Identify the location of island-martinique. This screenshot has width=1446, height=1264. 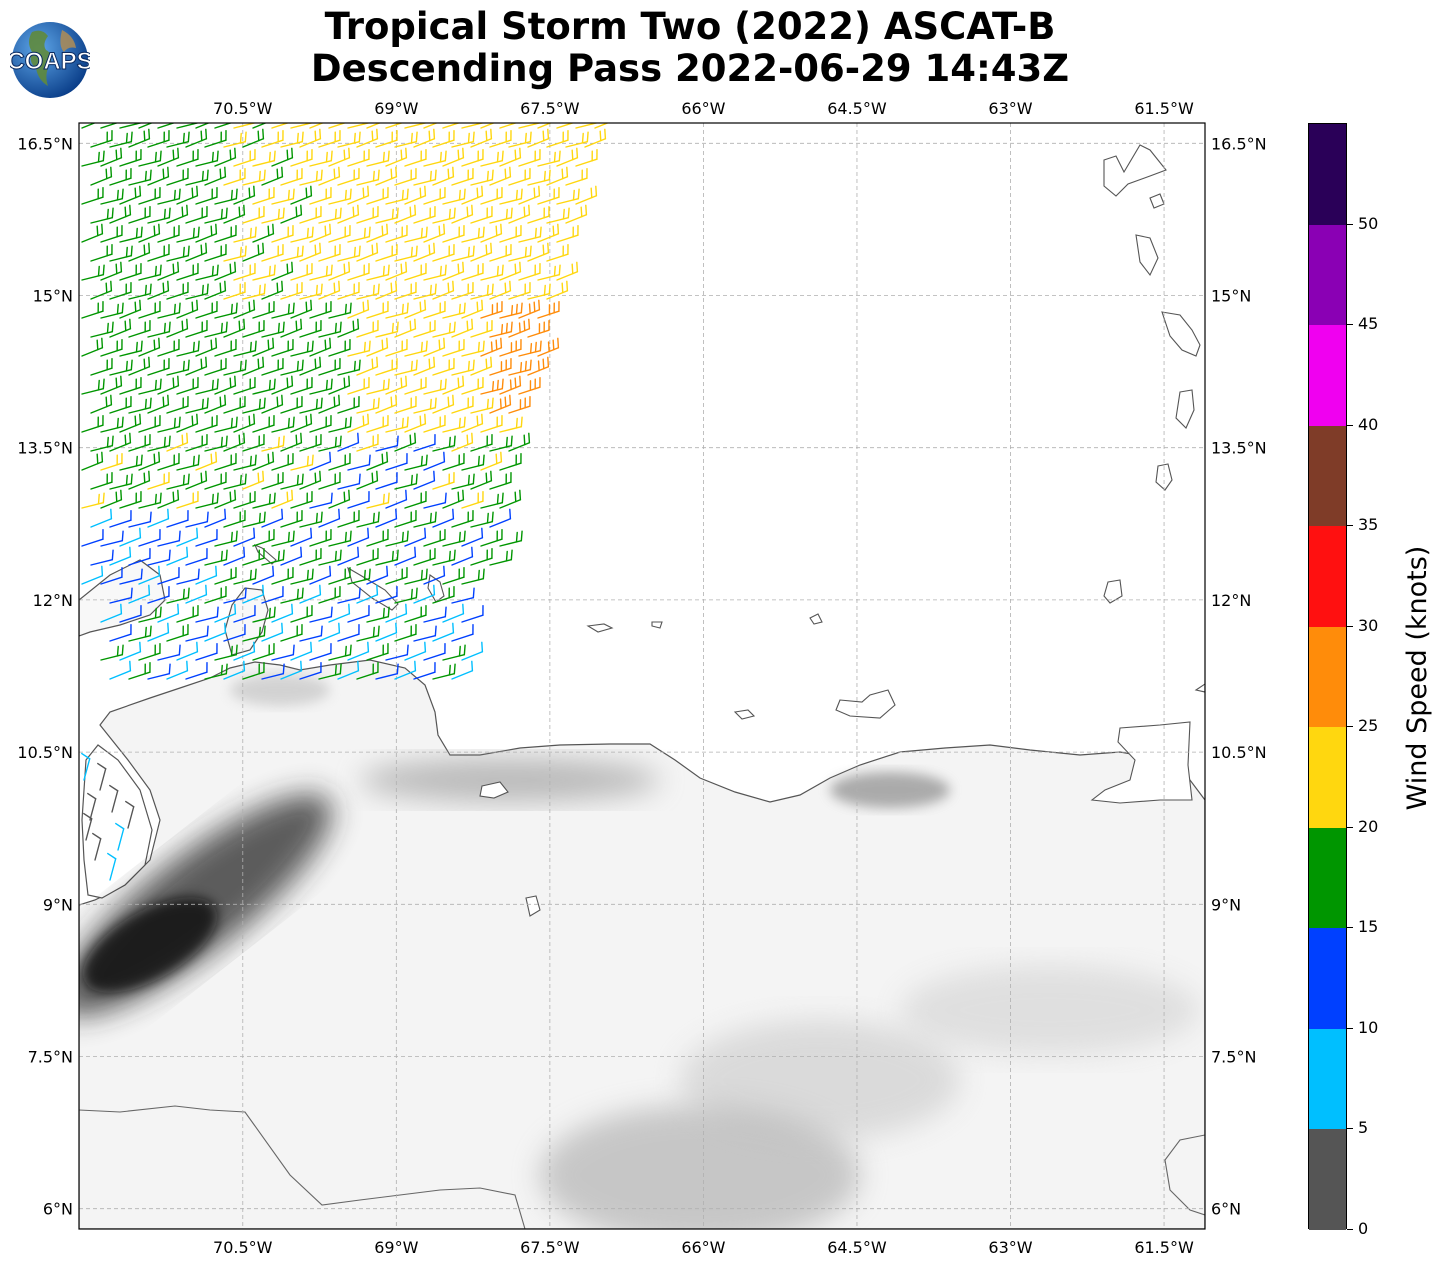
(1181, 334).